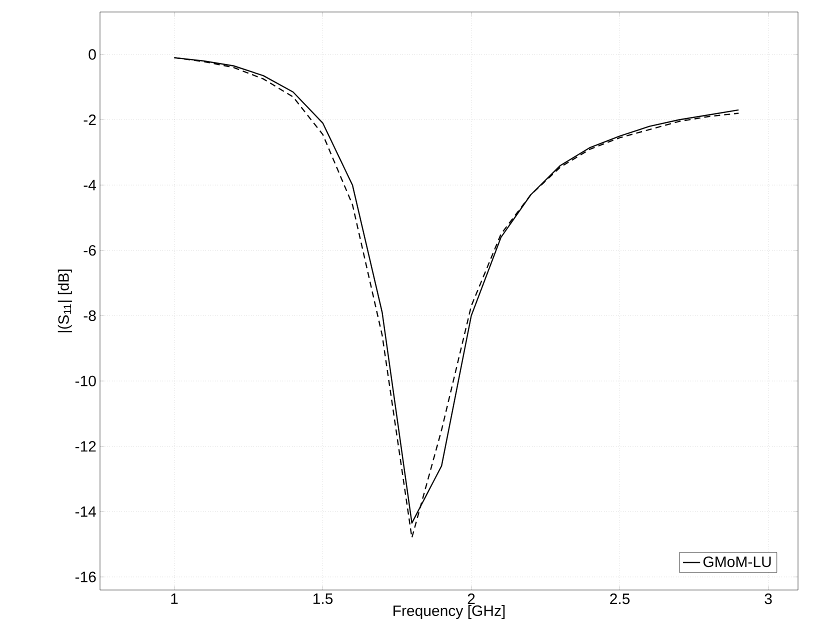 Image resolution: width=816 pixels, height=641 pixels. What do you see at coordinates (90, 315) in the screenshot?
I see `y-tick-label: -8` at bounding box center [90, 315].